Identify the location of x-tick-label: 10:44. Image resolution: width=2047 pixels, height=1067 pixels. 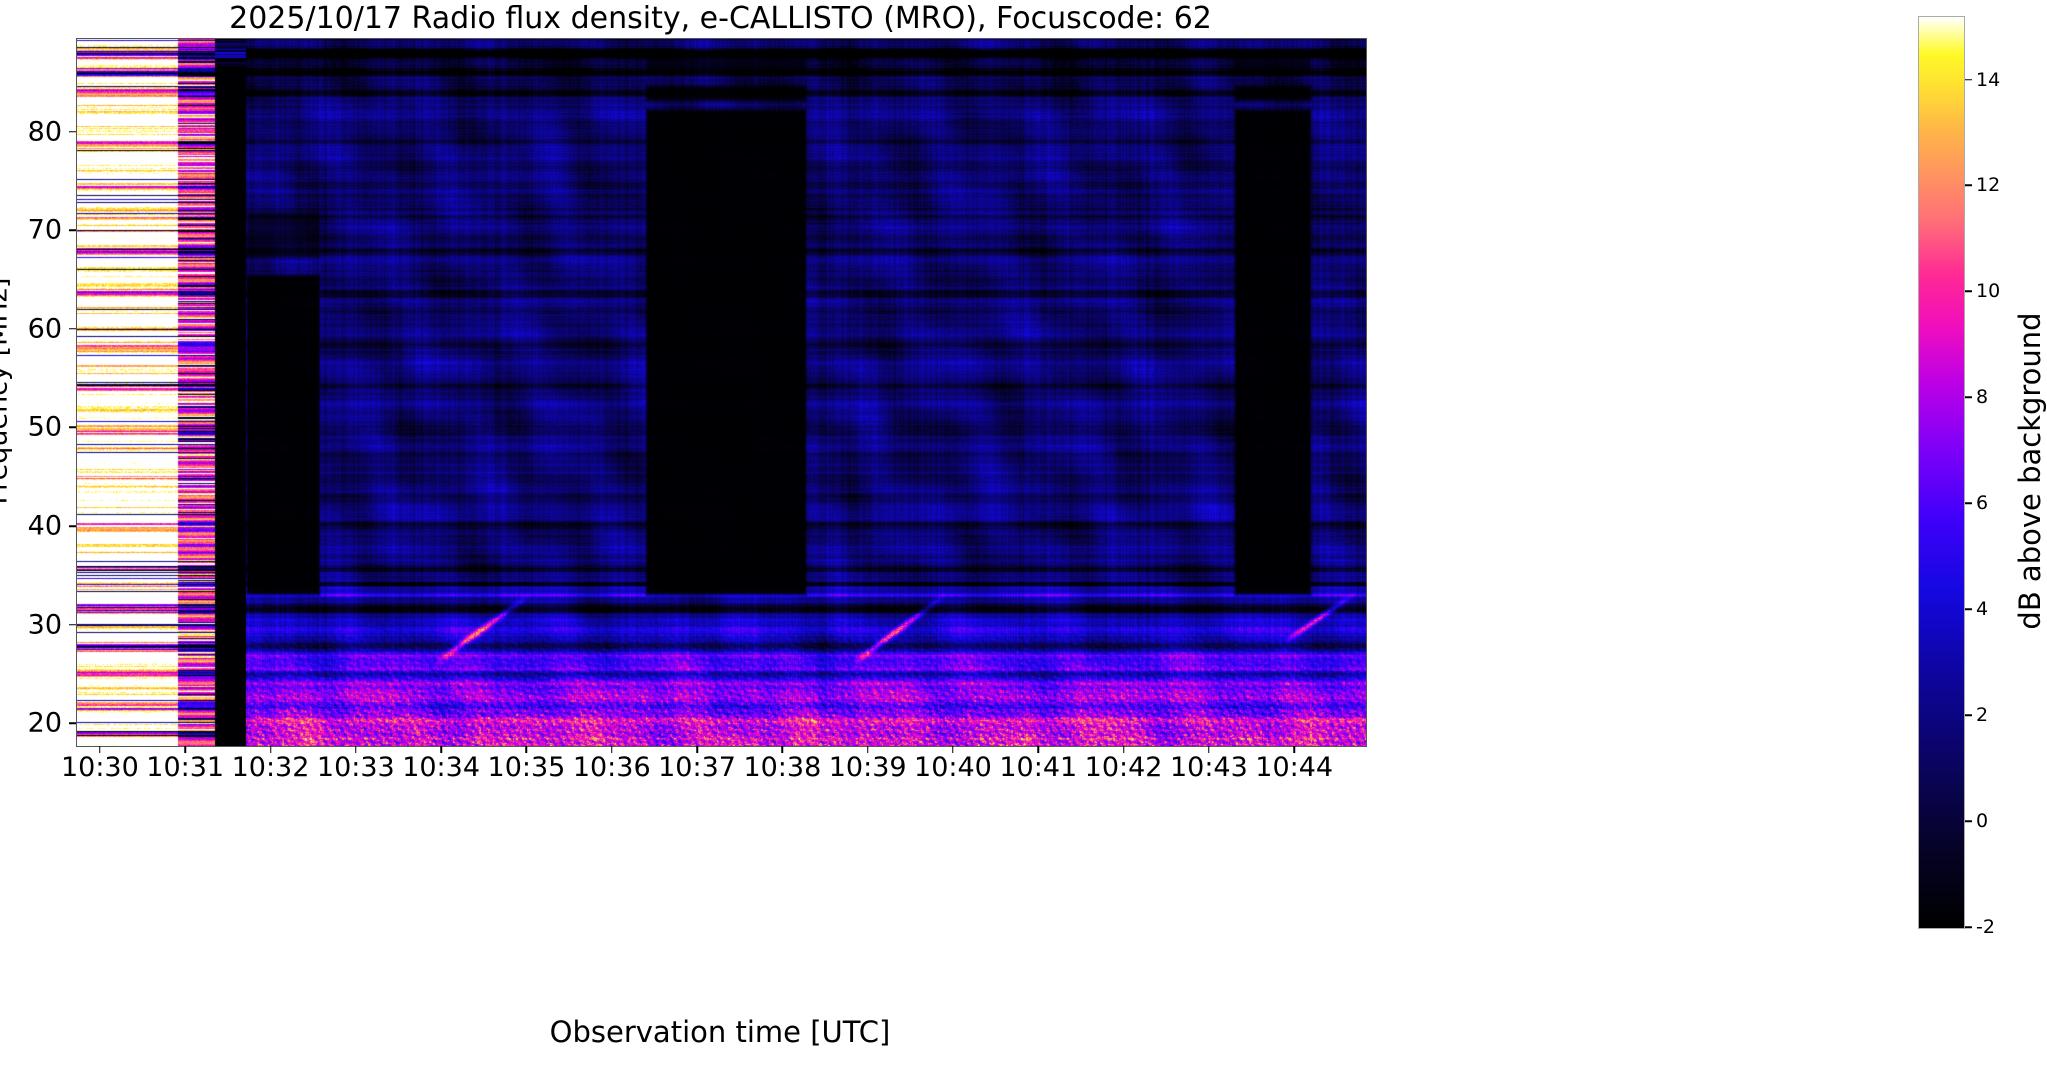
(1294, 767).